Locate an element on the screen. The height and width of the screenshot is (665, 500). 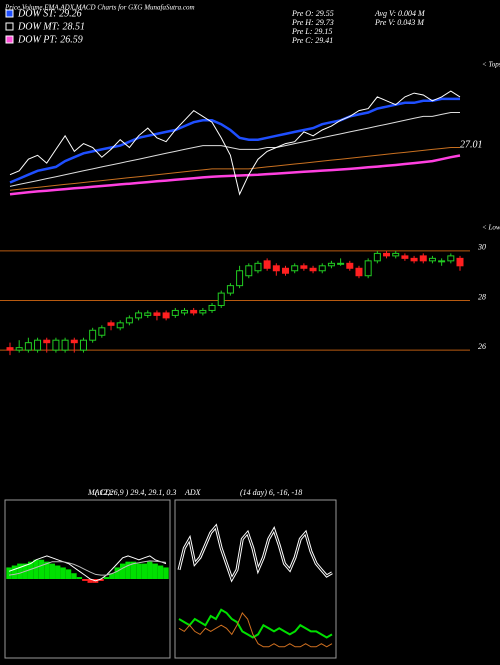
macd-line is located at coordinates (87, 568).